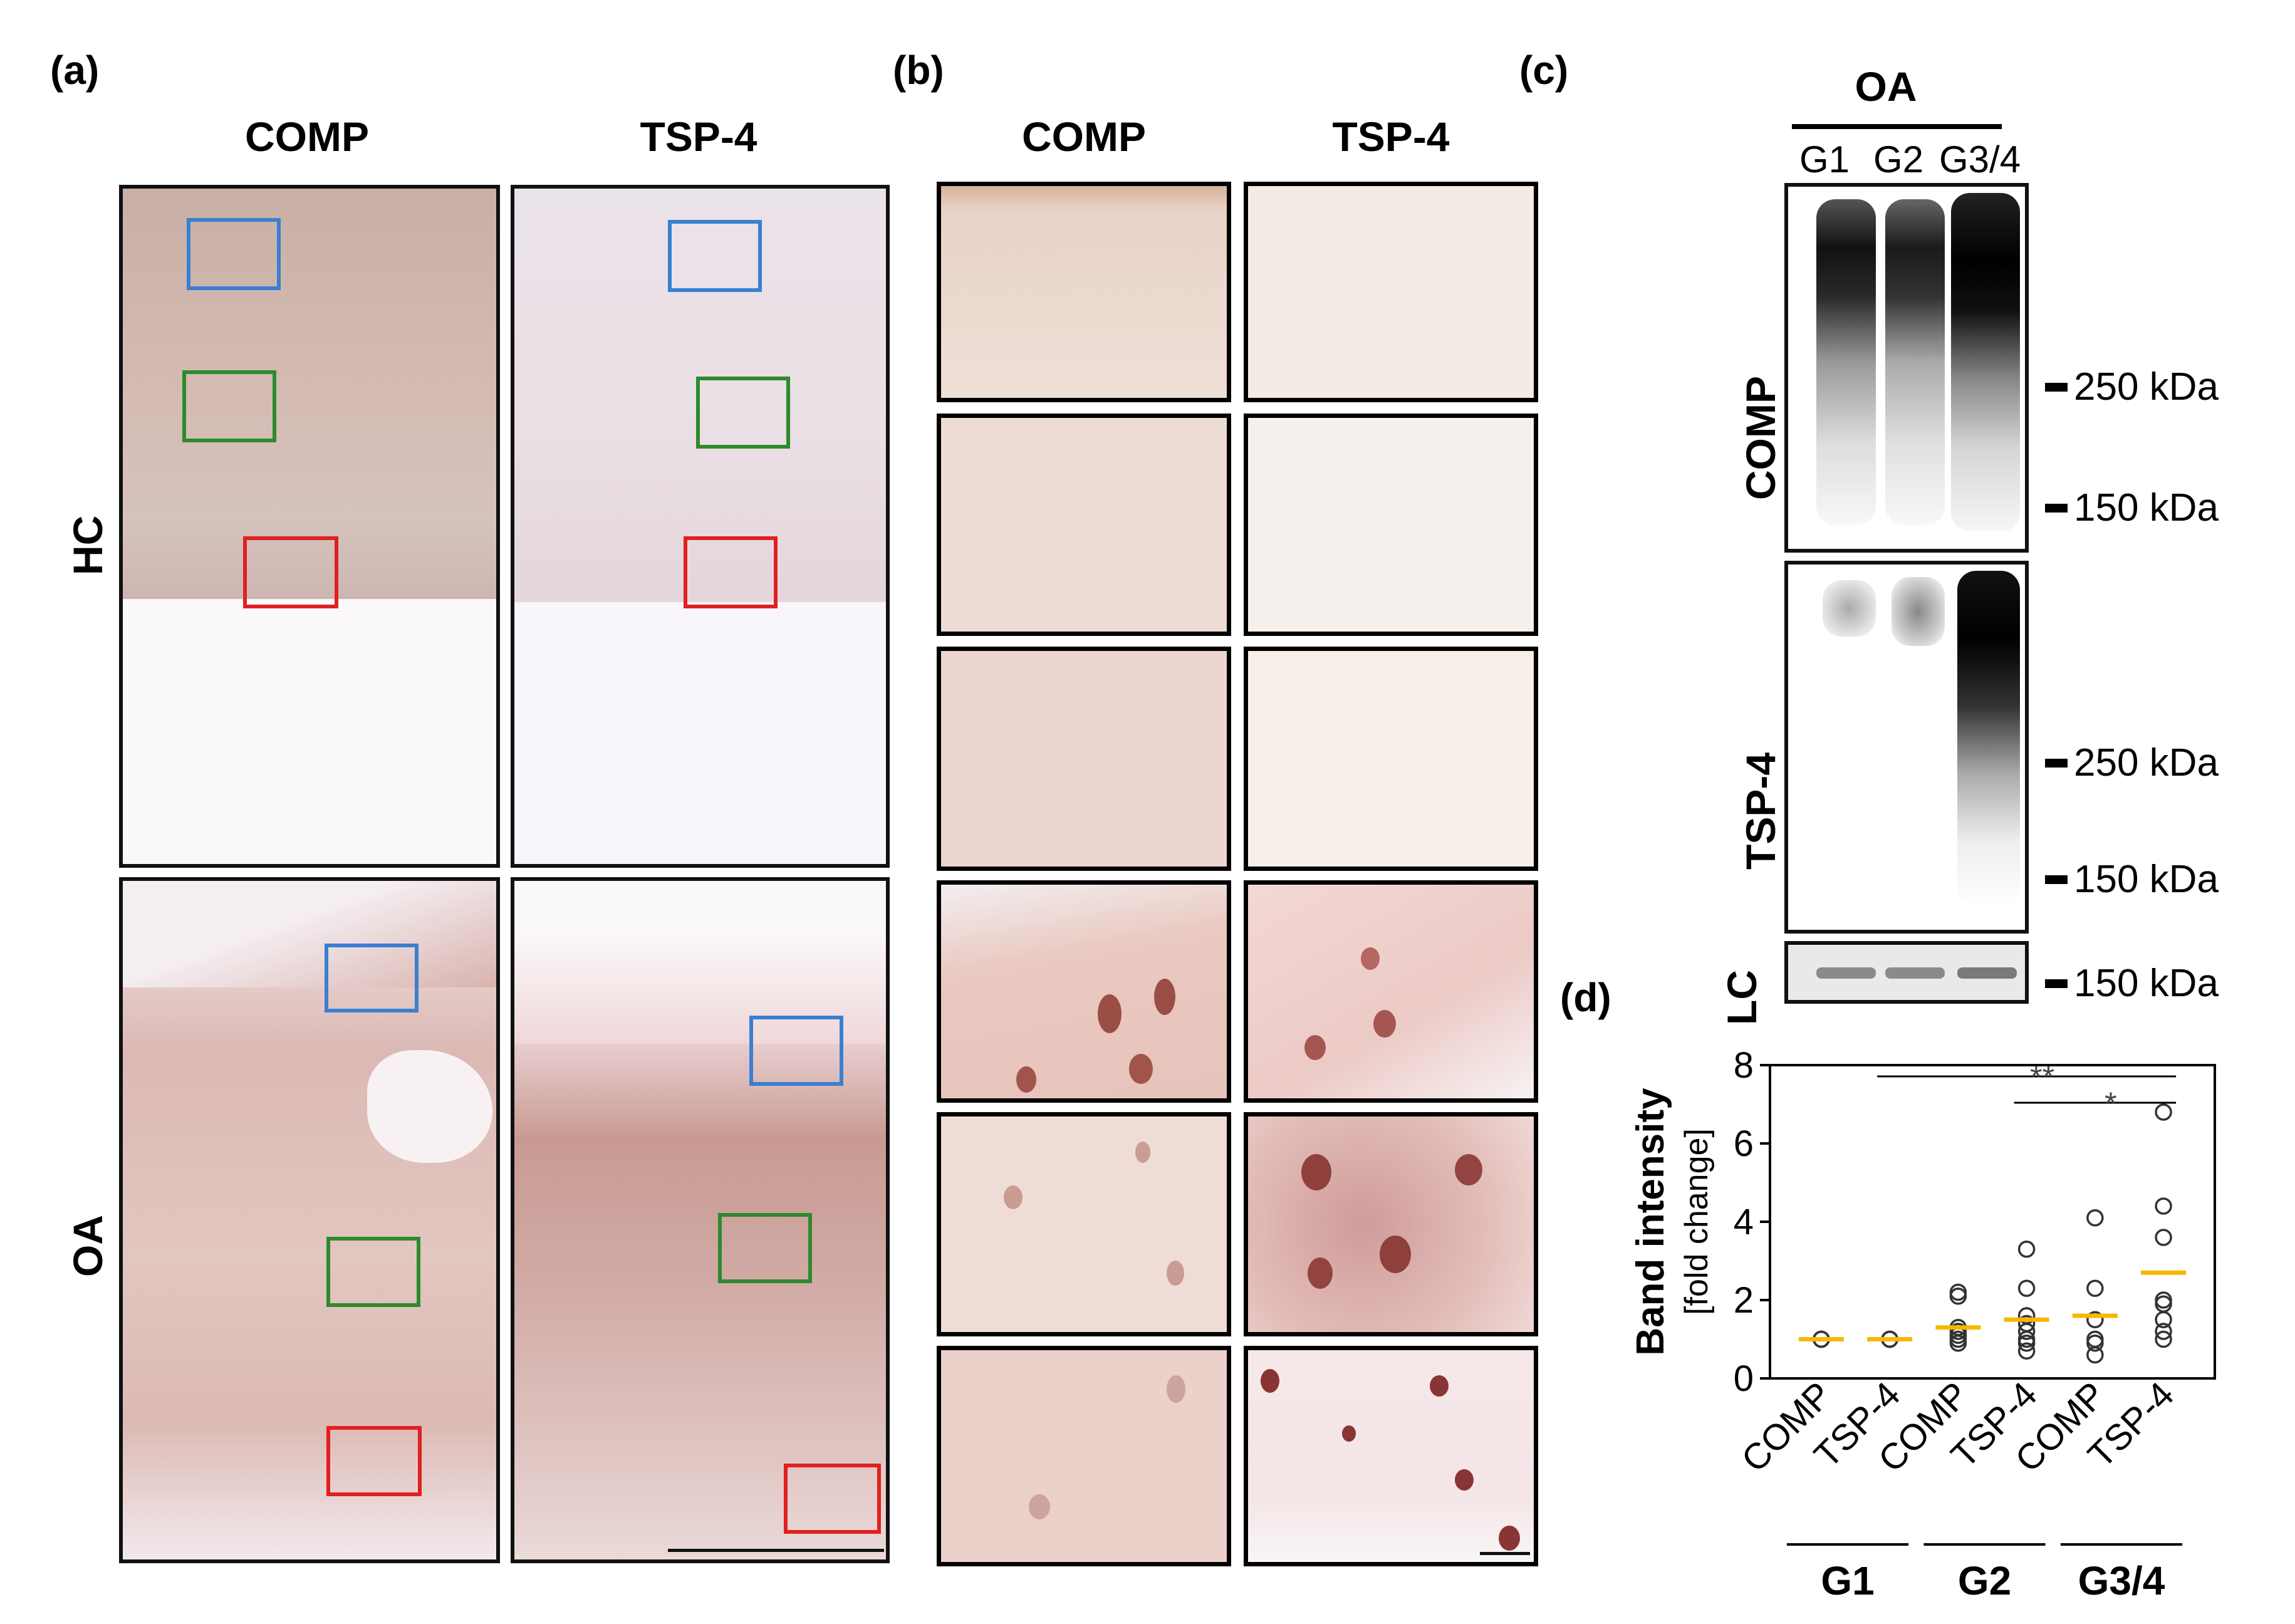 The height and width of the screenshot is (1624, 2295). I want to click on y-axis-label: Band intensity, so click(1651, 1222).